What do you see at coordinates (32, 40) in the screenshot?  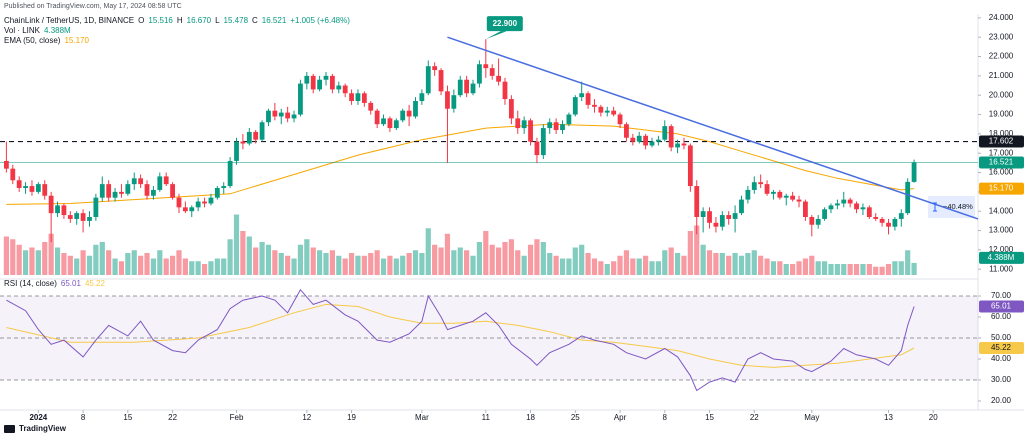 I see `ema-legend: EMA (50, close)` at bounding box center [32, 40].